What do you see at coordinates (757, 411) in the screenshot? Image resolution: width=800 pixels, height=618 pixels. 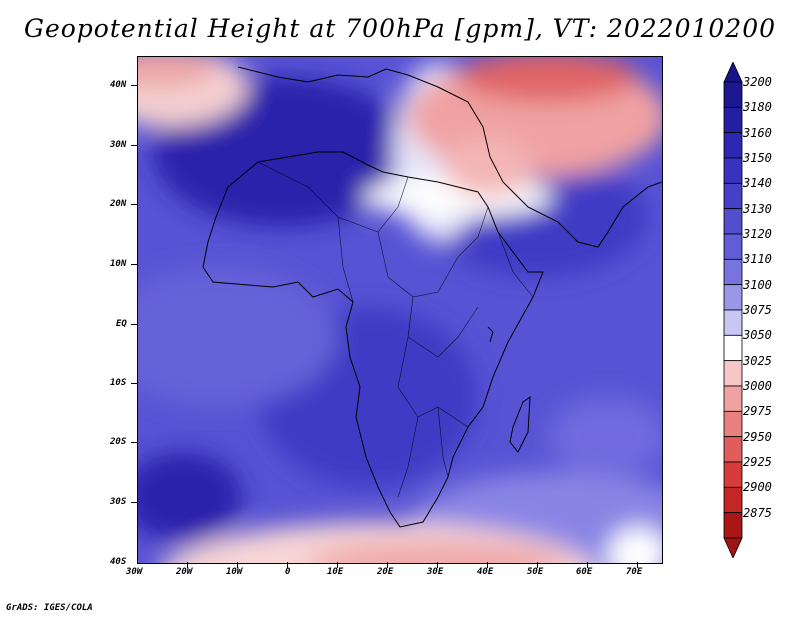 I see `colorbar-level-label: 2975` at bounding box center [757, 411].